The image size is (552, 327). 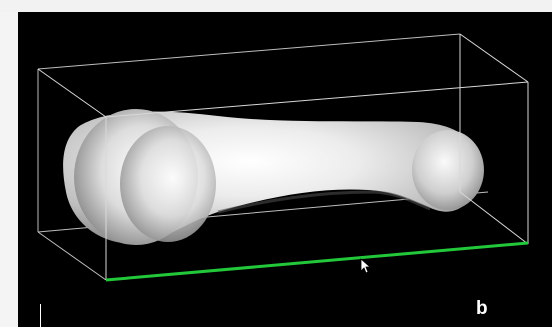 I want to click on left-tick-mark, so click(x=40, y=315).